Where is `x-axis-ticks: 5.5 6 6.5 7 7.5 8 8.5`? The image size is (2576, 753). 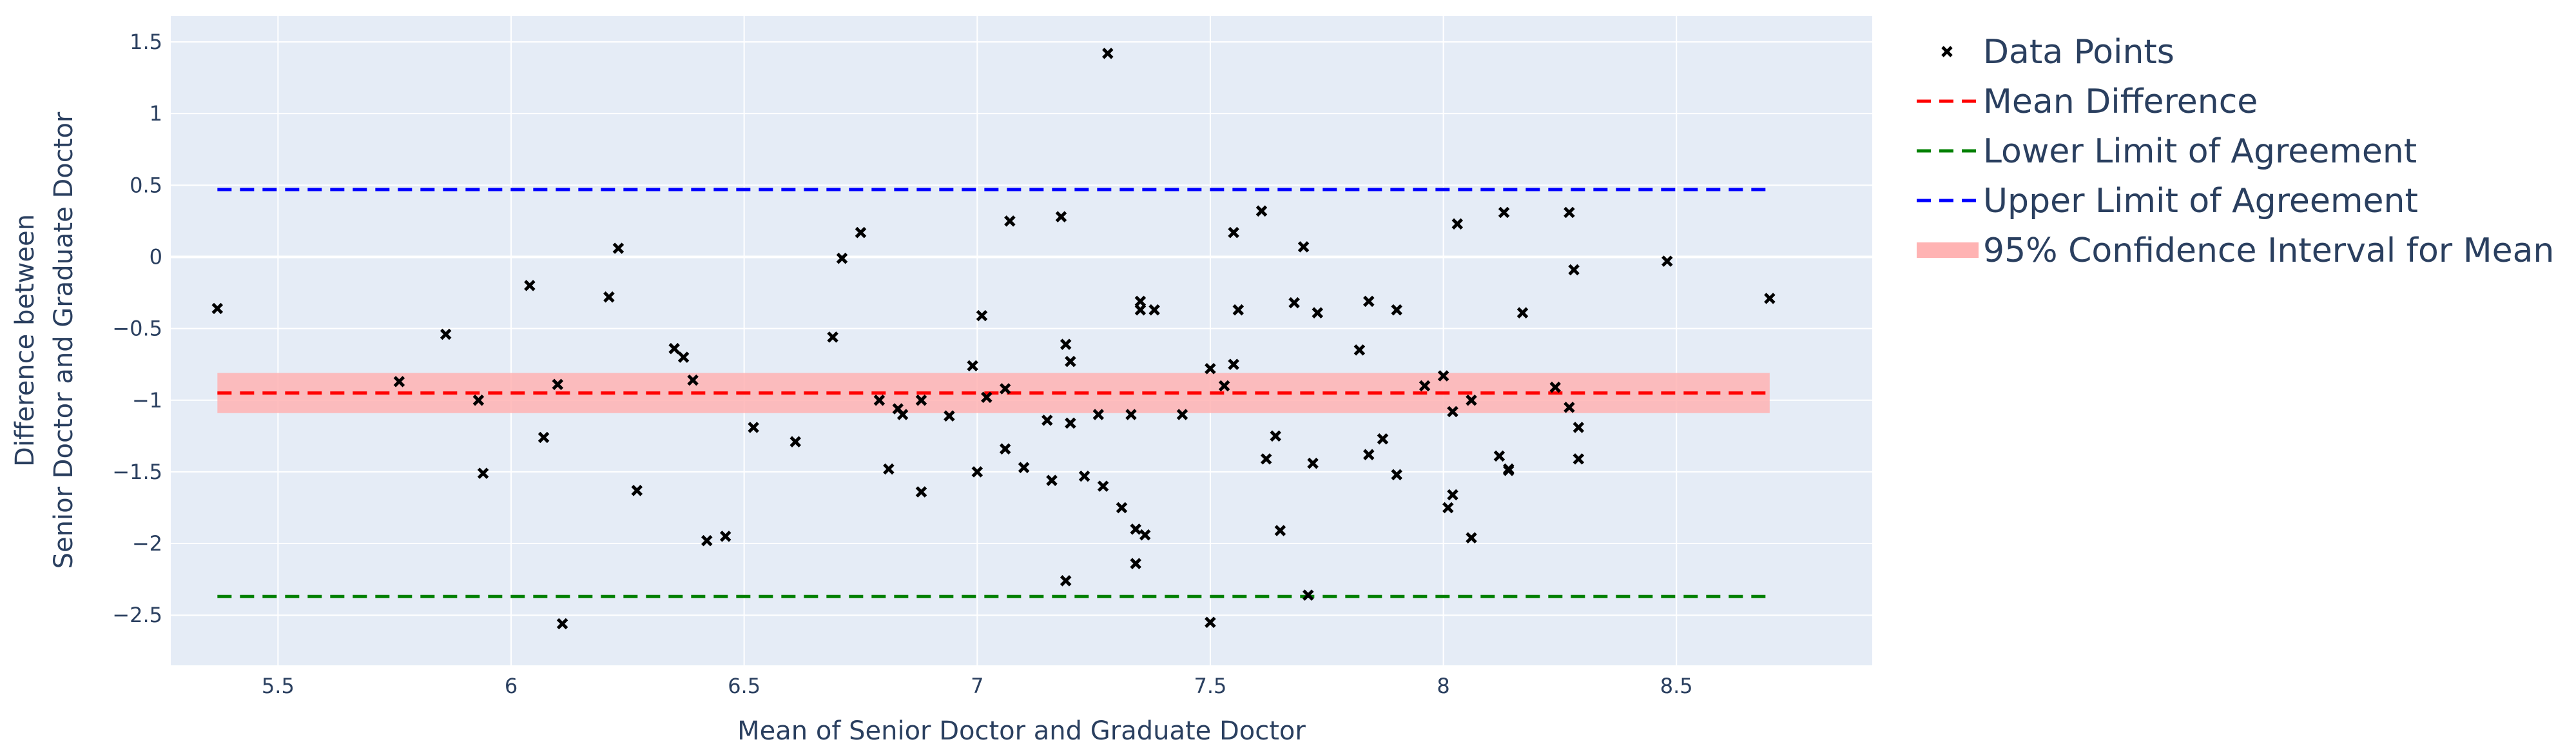
x-axis-ticks: 5.5 6 6.5 7 7.5 8 8.5 is located at coordinates (977, 686).